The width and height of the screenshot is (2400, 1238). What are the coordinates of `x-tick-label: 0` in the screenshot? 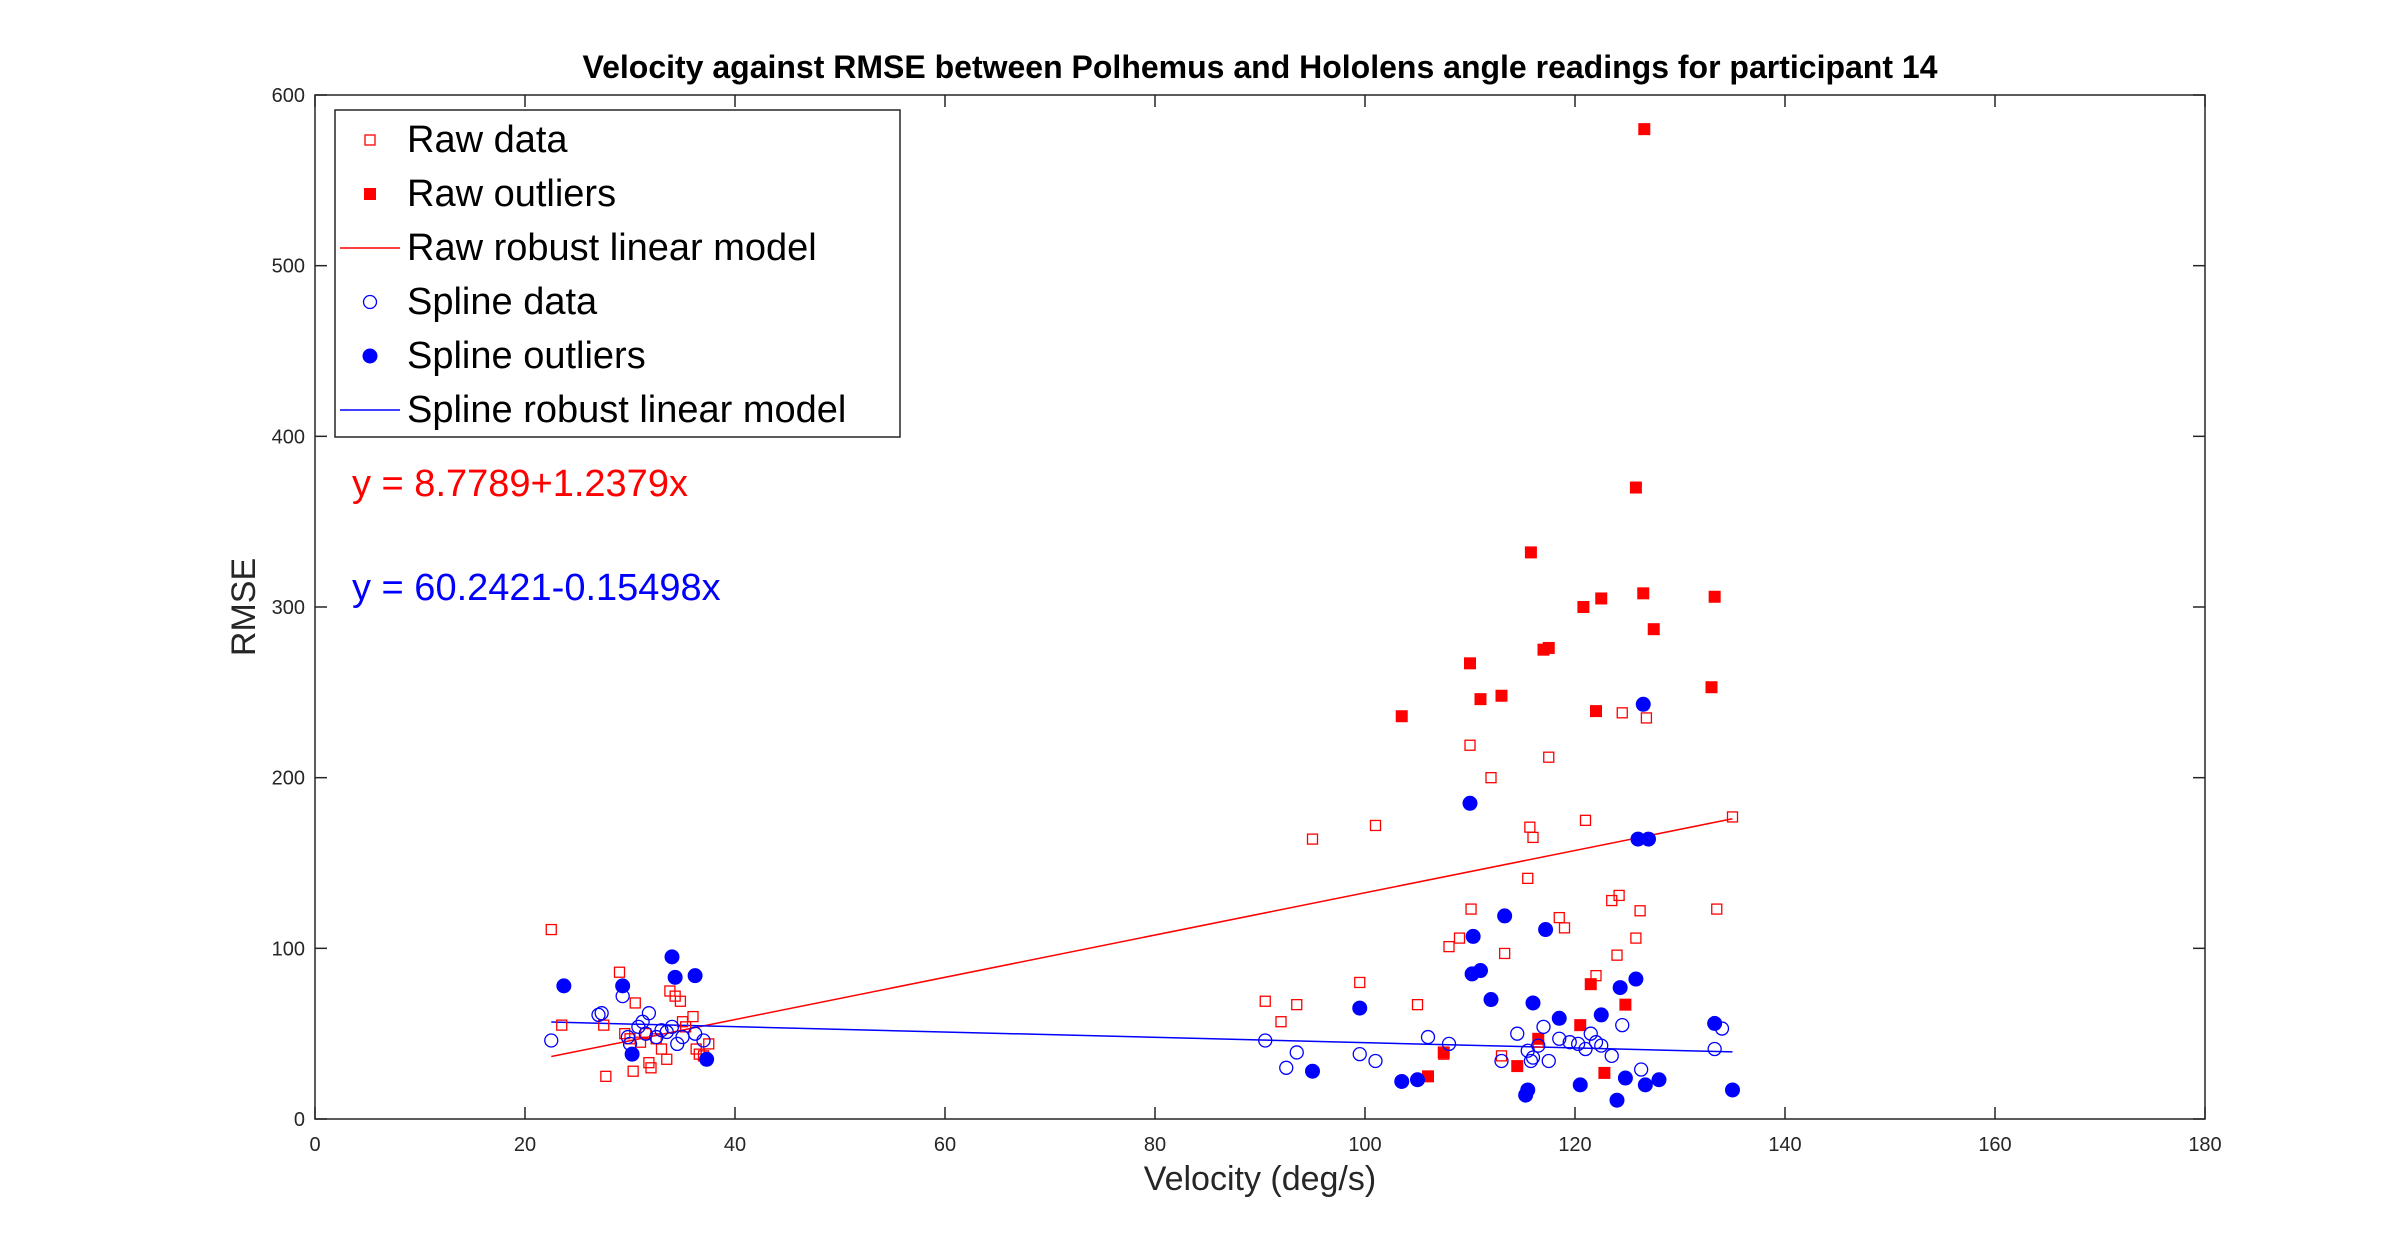 It's located at (314, 1145).